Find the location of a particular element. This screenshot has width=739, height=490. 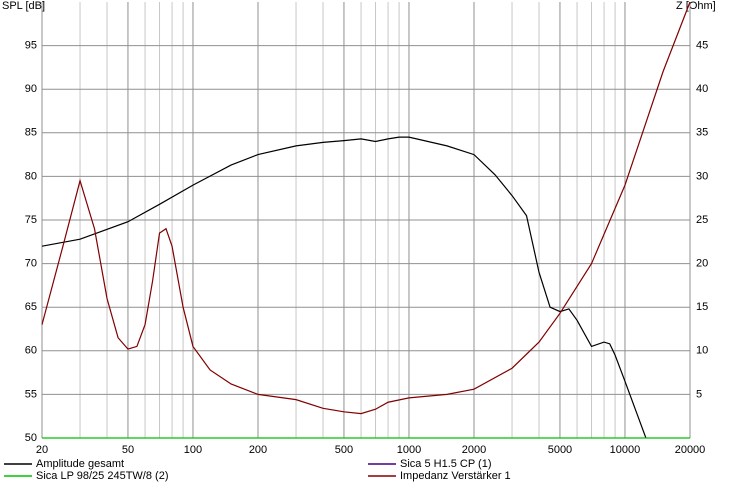

y2-tick-label: 5 is located at coordinates (699, 394).